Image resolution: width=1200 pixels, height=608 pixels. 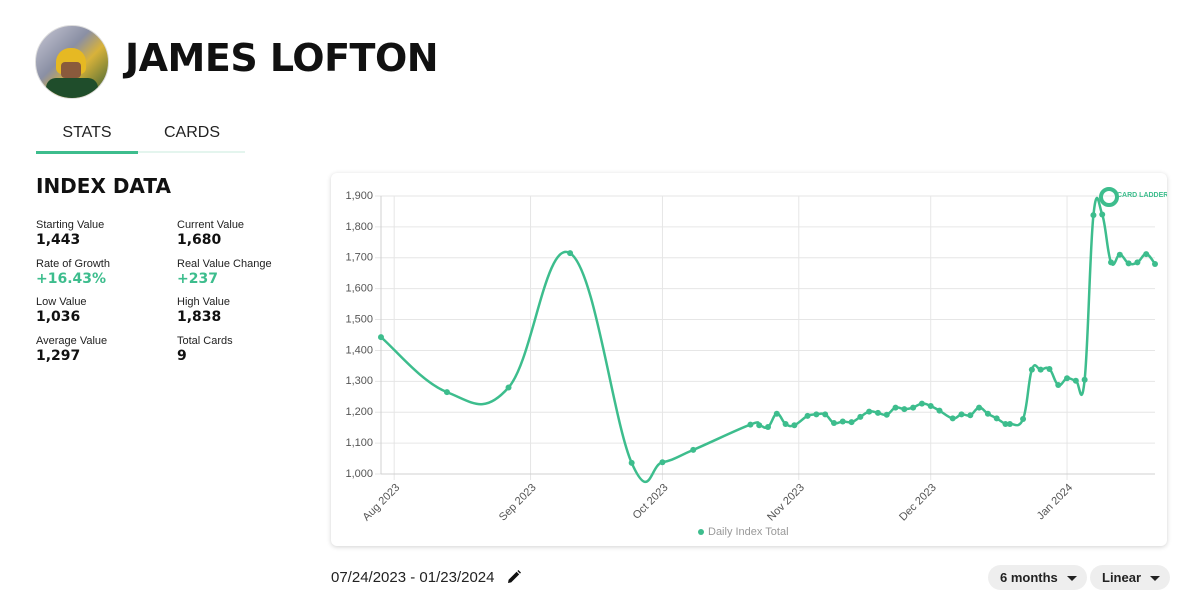 I want to click on stat-label: Low Value, so click(x=61, y=302).